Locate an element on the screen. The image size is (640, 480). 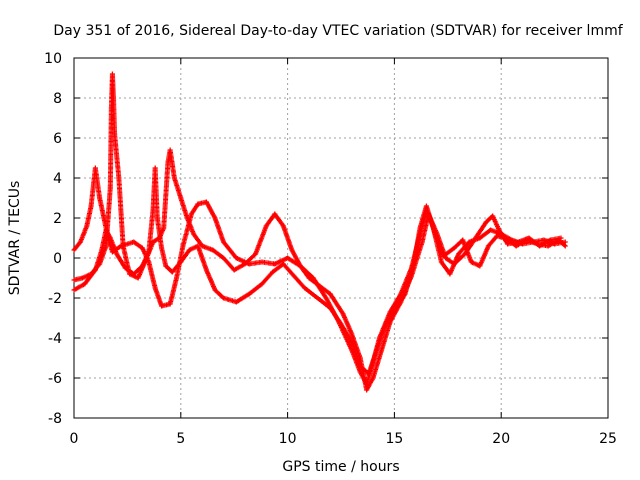
y-tick-label: 8 is located at coordinates (57, 99).